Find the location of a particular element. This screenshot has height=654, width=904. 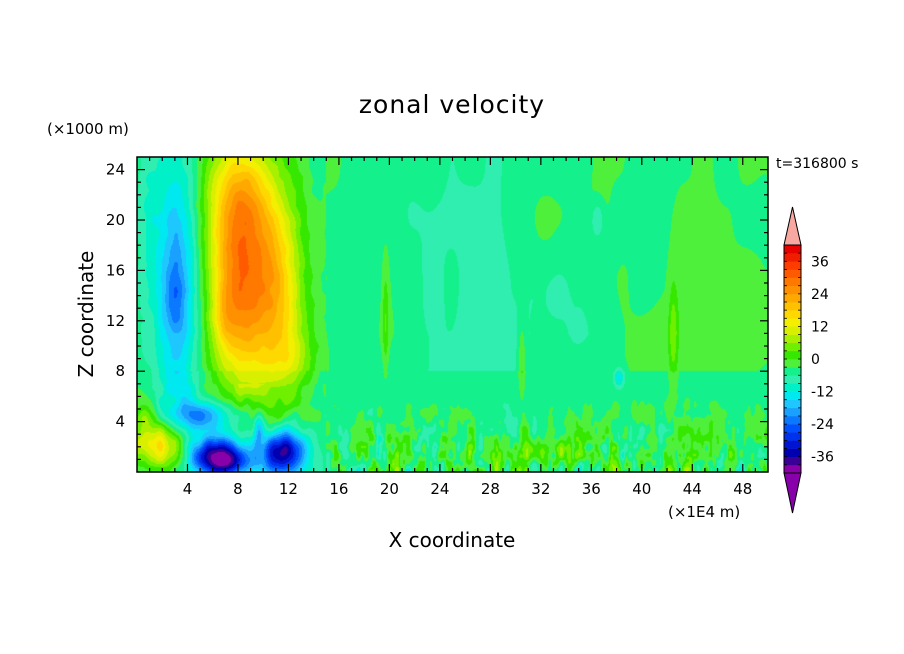

x-unit-label: (×1E4 m) is located at coordinates (704, 512).